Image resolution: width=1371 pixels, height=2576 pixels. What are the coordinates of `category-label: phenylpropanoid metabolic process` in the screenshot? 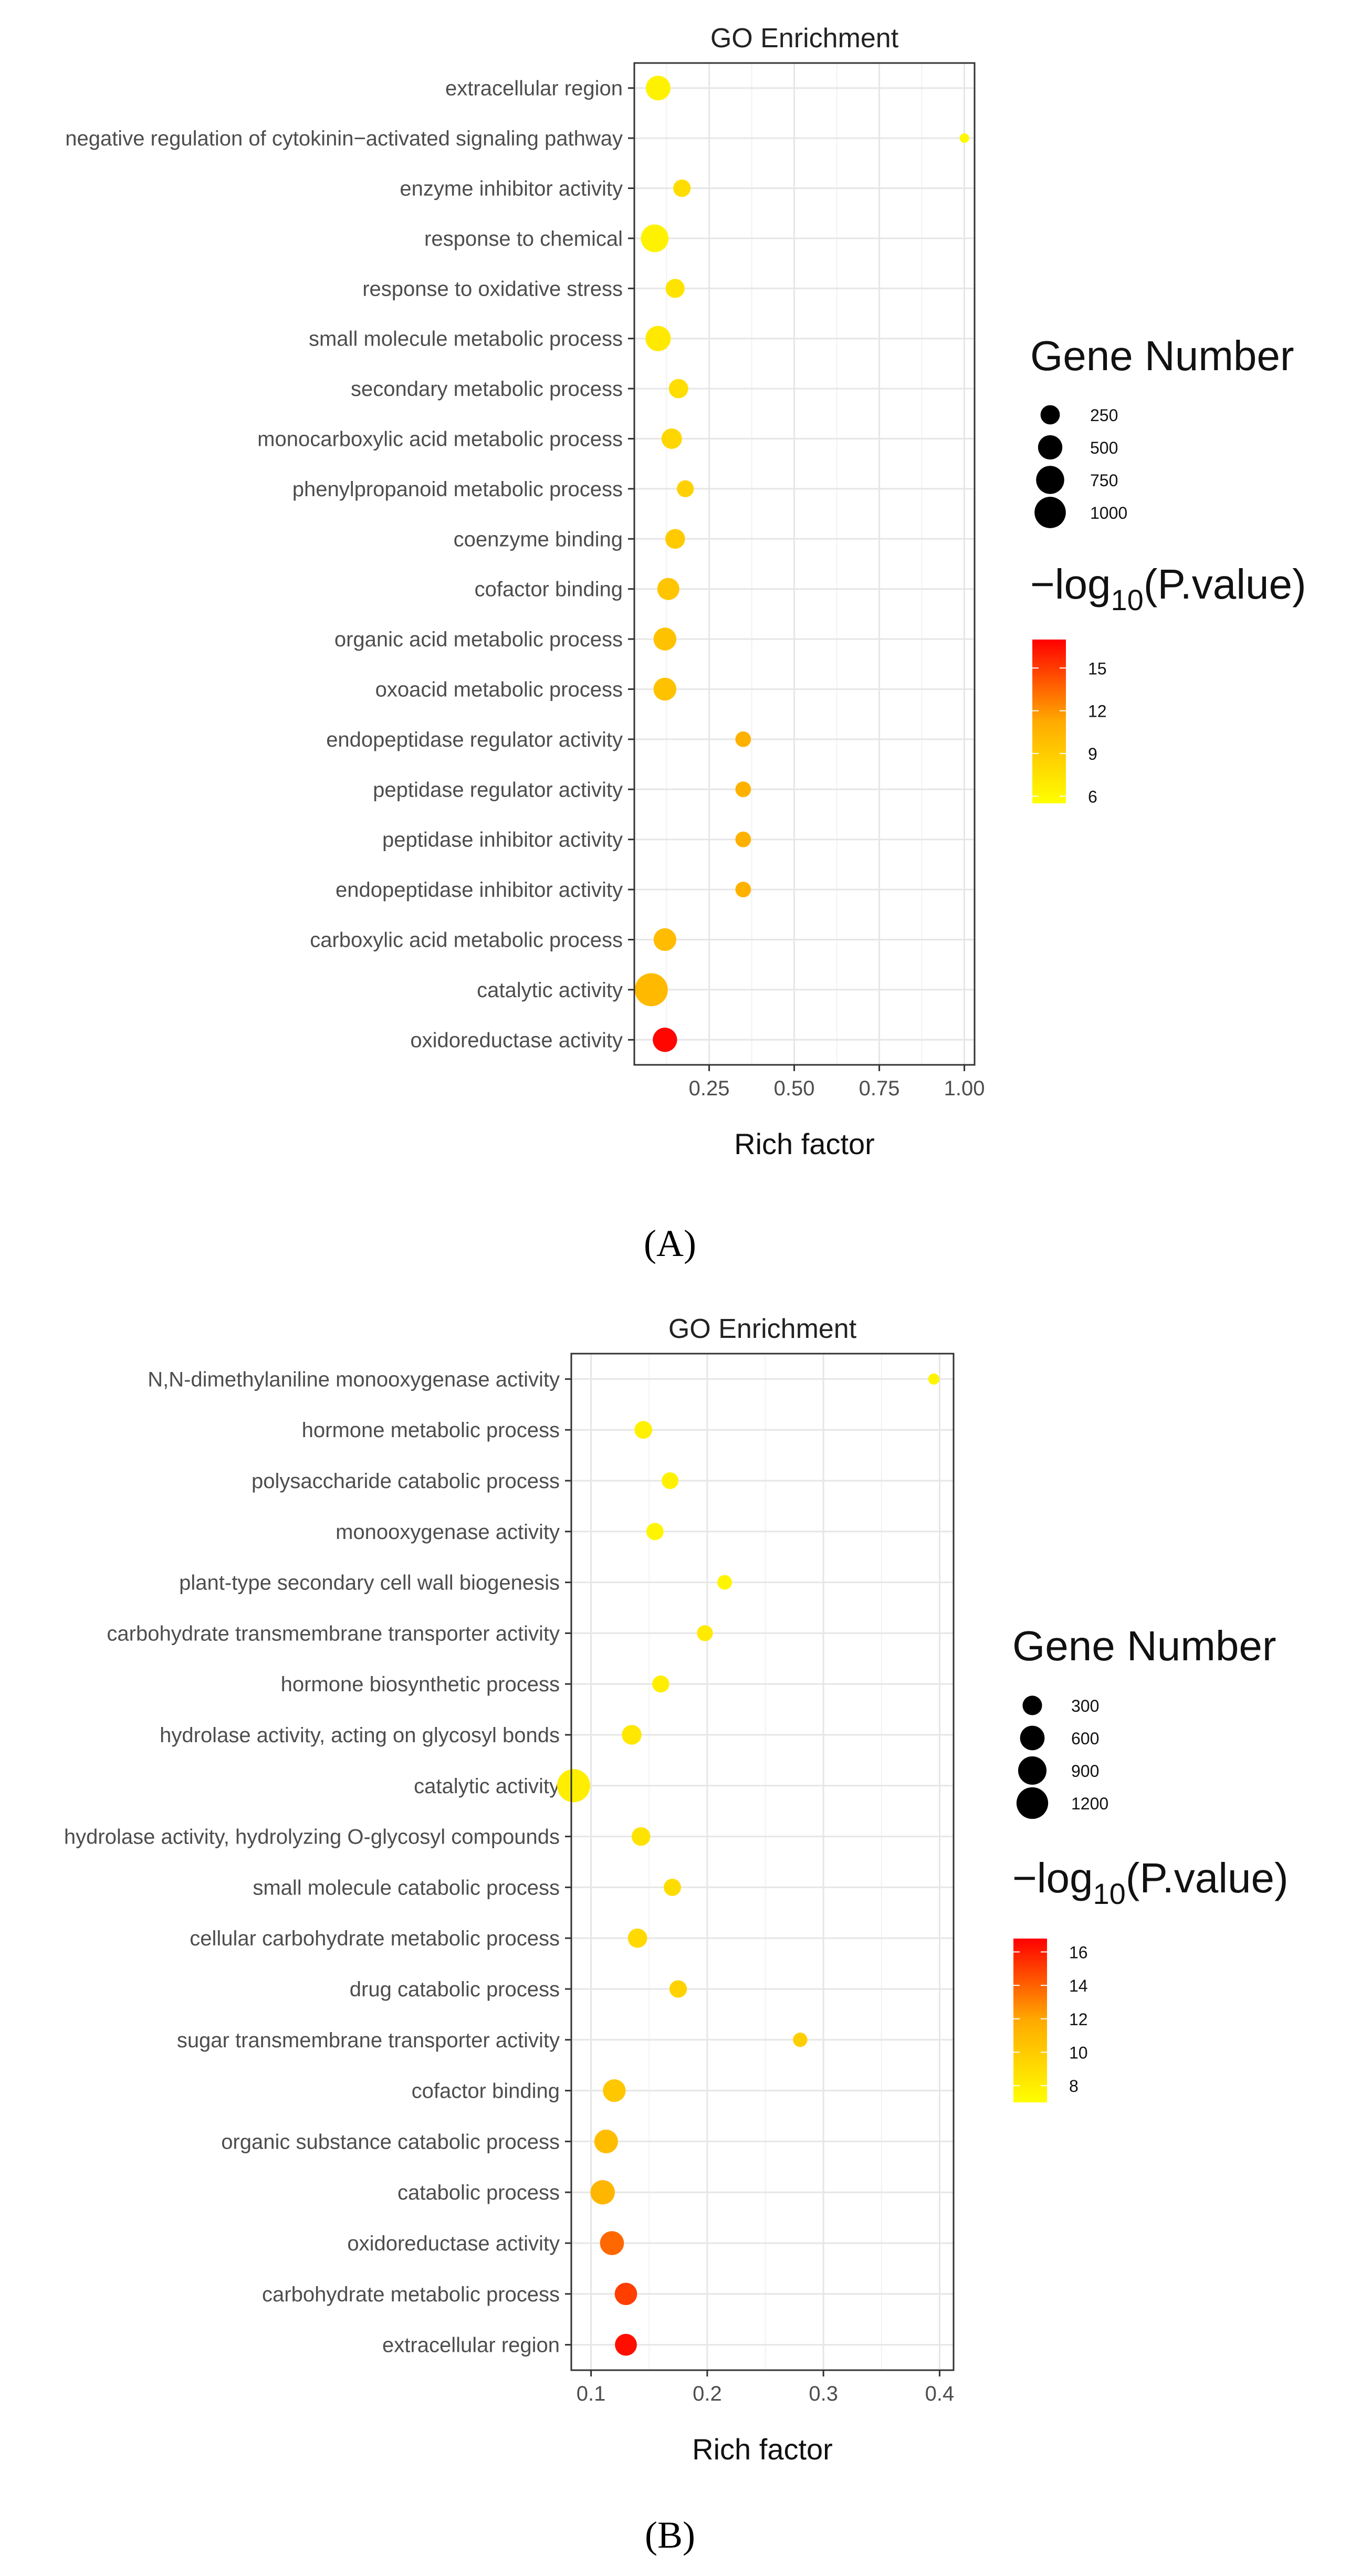 It's located at (457, 489).